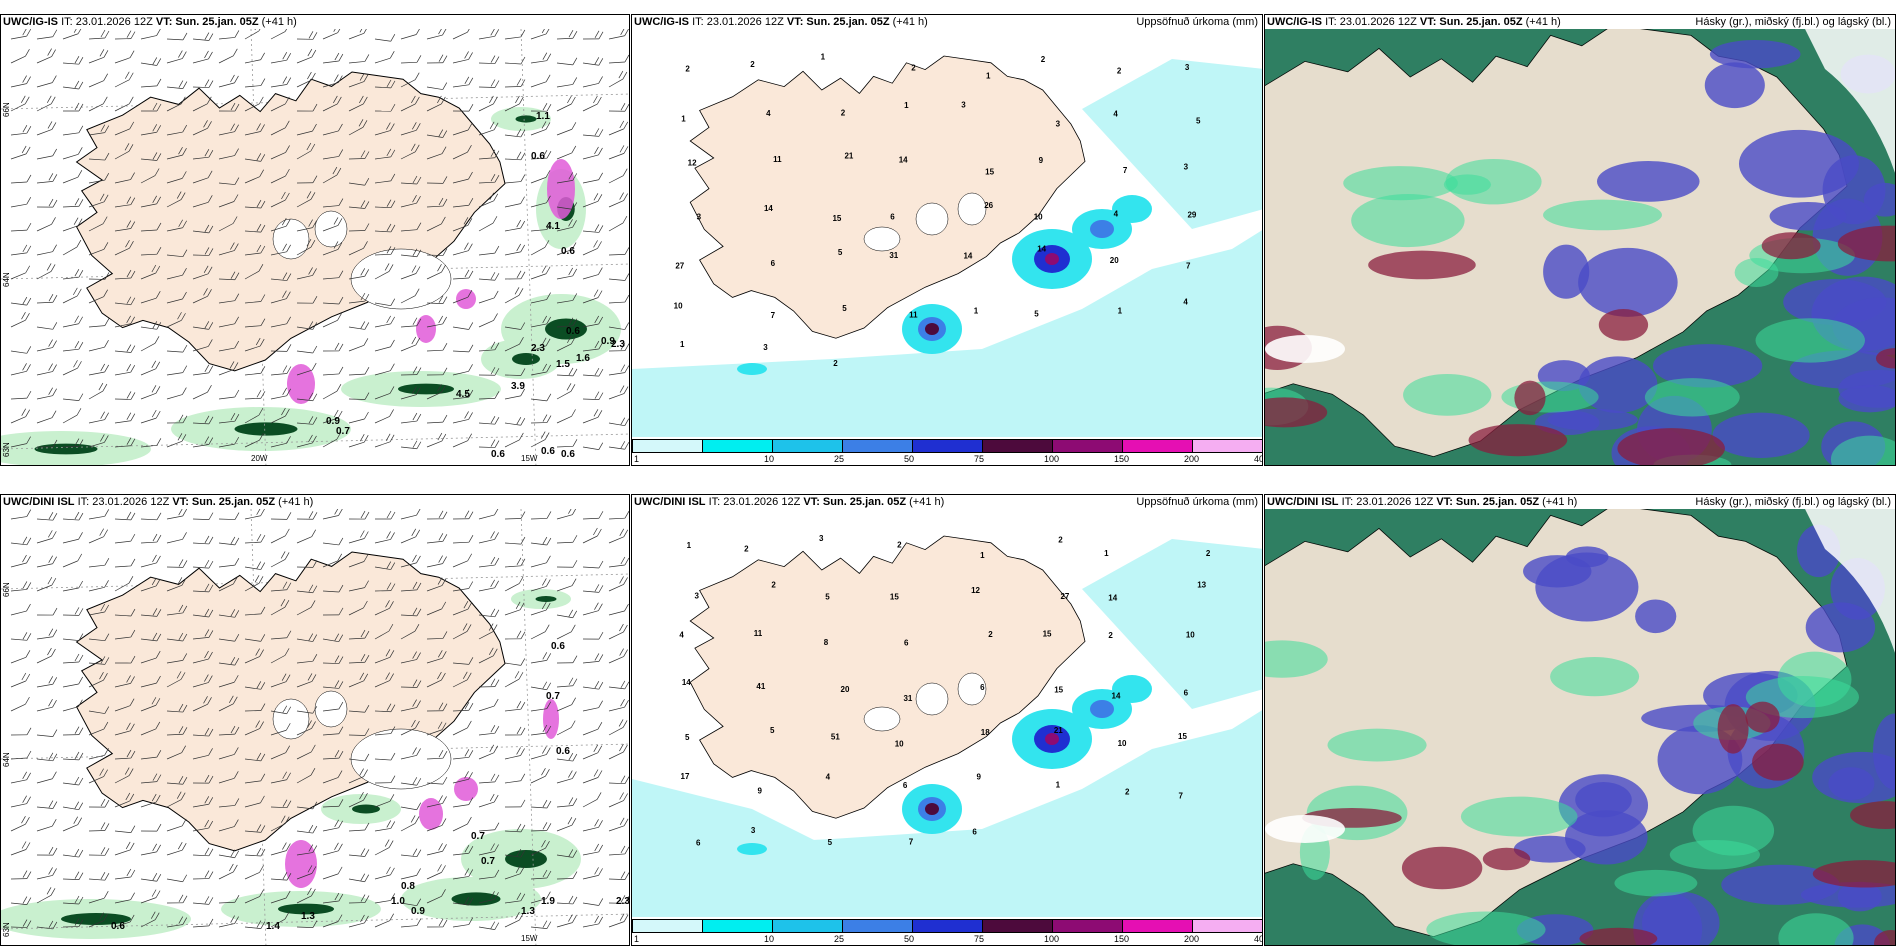  I want to click on high-cloud-area, so click(1778, 762).